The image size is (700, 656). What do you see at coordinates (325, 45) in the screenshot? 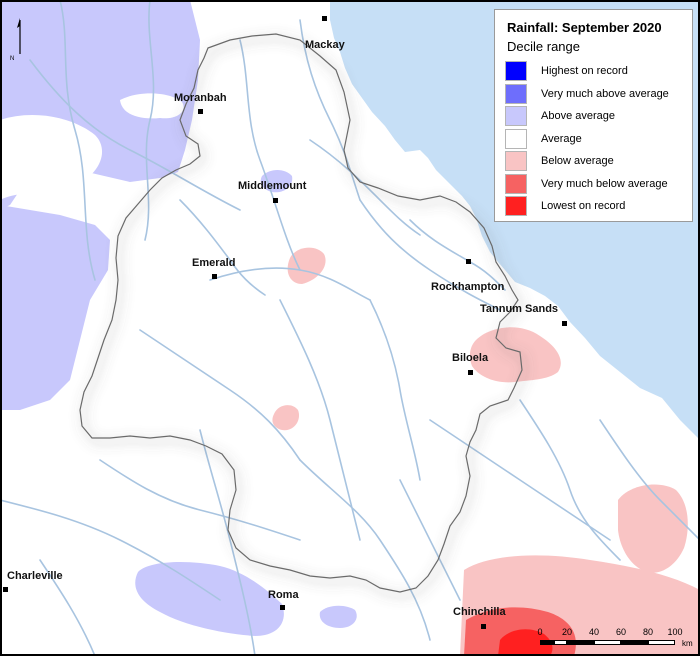
I see `town-label-mackay: Mackay` at bounding box center [325, 45].